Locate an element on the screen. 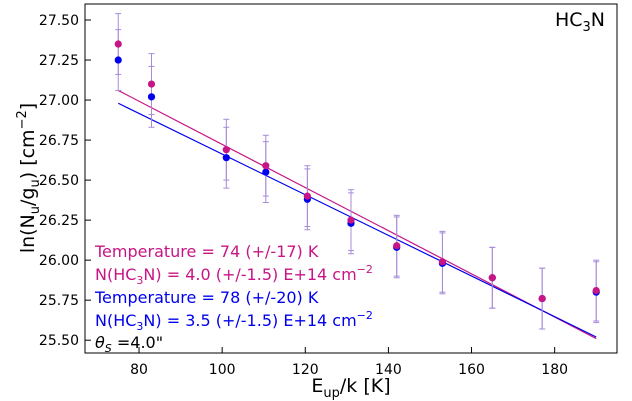 The height and width of the screenshot is (401, 632). molecule-label: HC3N is located at coordinates (580, 22).